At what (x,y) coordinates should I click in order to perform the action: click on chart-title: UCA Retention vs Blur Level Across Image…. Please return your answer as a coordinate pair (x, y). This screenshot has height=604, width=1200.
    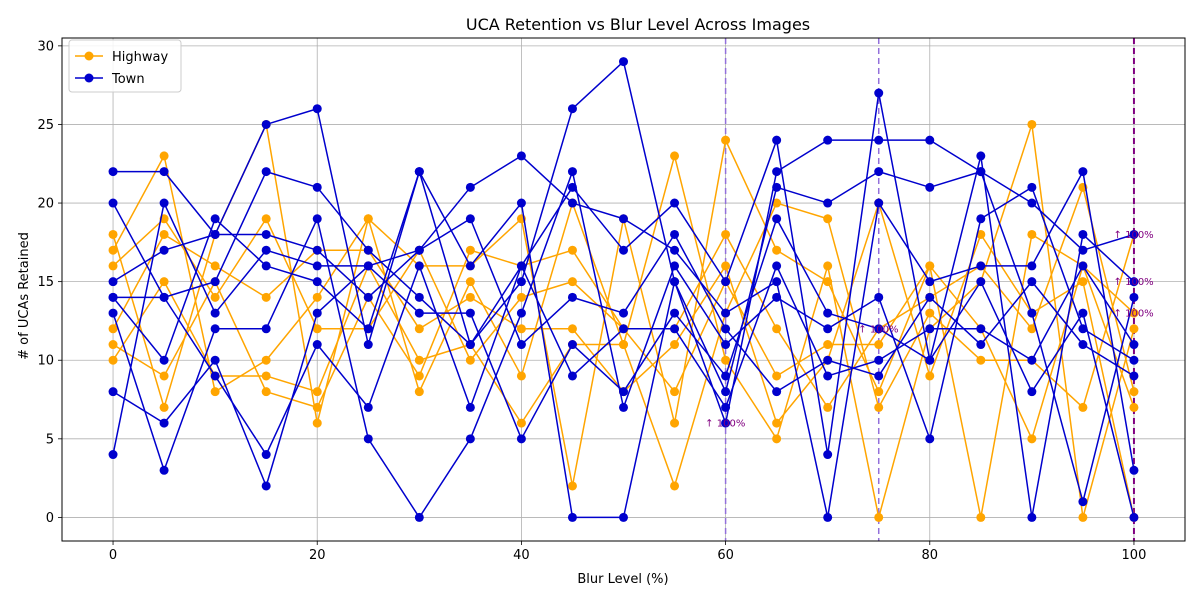
    Looking at the image, I should click on (638, 24).